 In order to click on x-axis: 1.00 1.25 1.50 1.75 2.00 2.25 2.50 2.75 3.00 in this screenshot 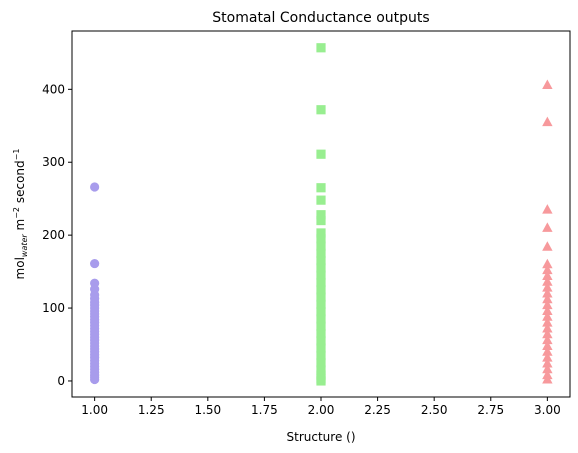, I will do `click(321, 407)`.